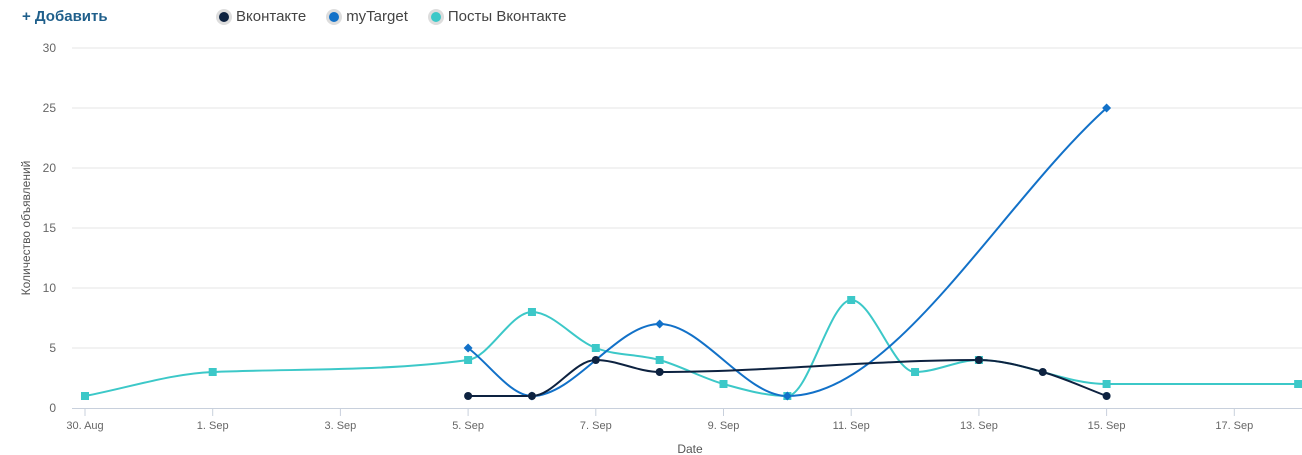  Describe the element at coordinates (50, 168) in the screenshot. I see `y-tick-label: 20` at that location.